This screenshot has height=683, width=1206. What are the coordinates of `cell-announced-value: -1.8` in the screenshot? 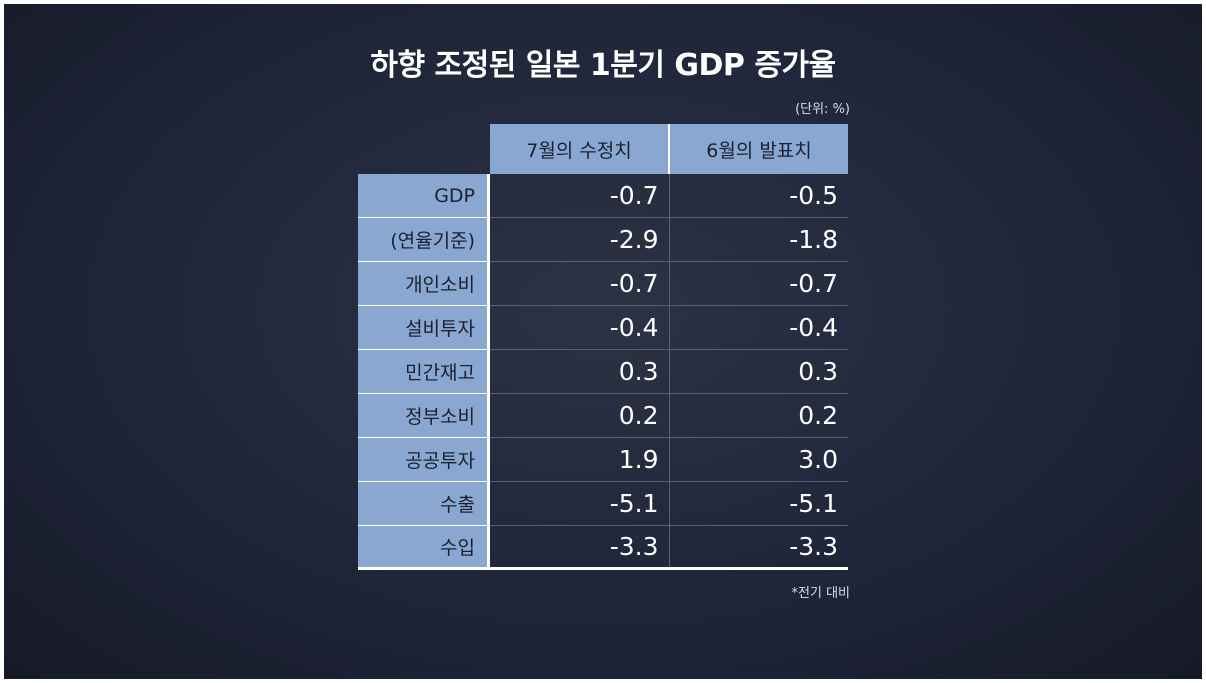 It's located at (758, 239).